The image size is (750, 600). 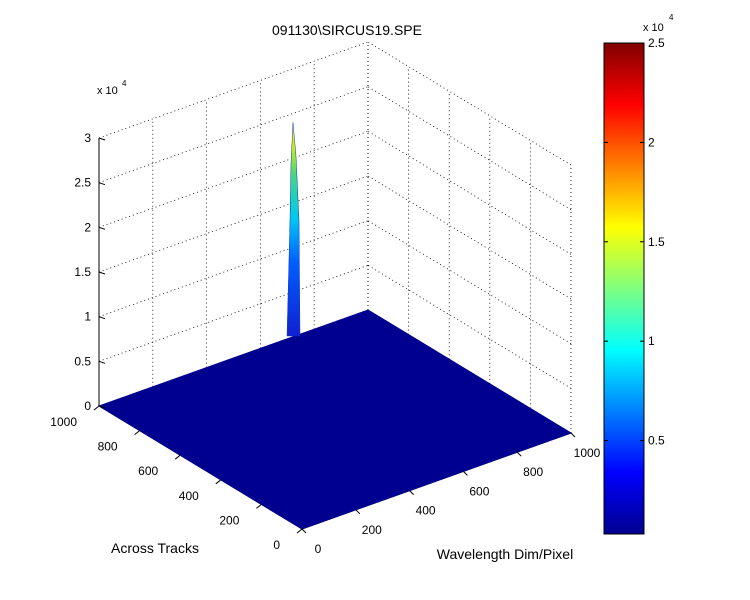 I want to click on x-tick-label: 400, so click(x=426, y=511).